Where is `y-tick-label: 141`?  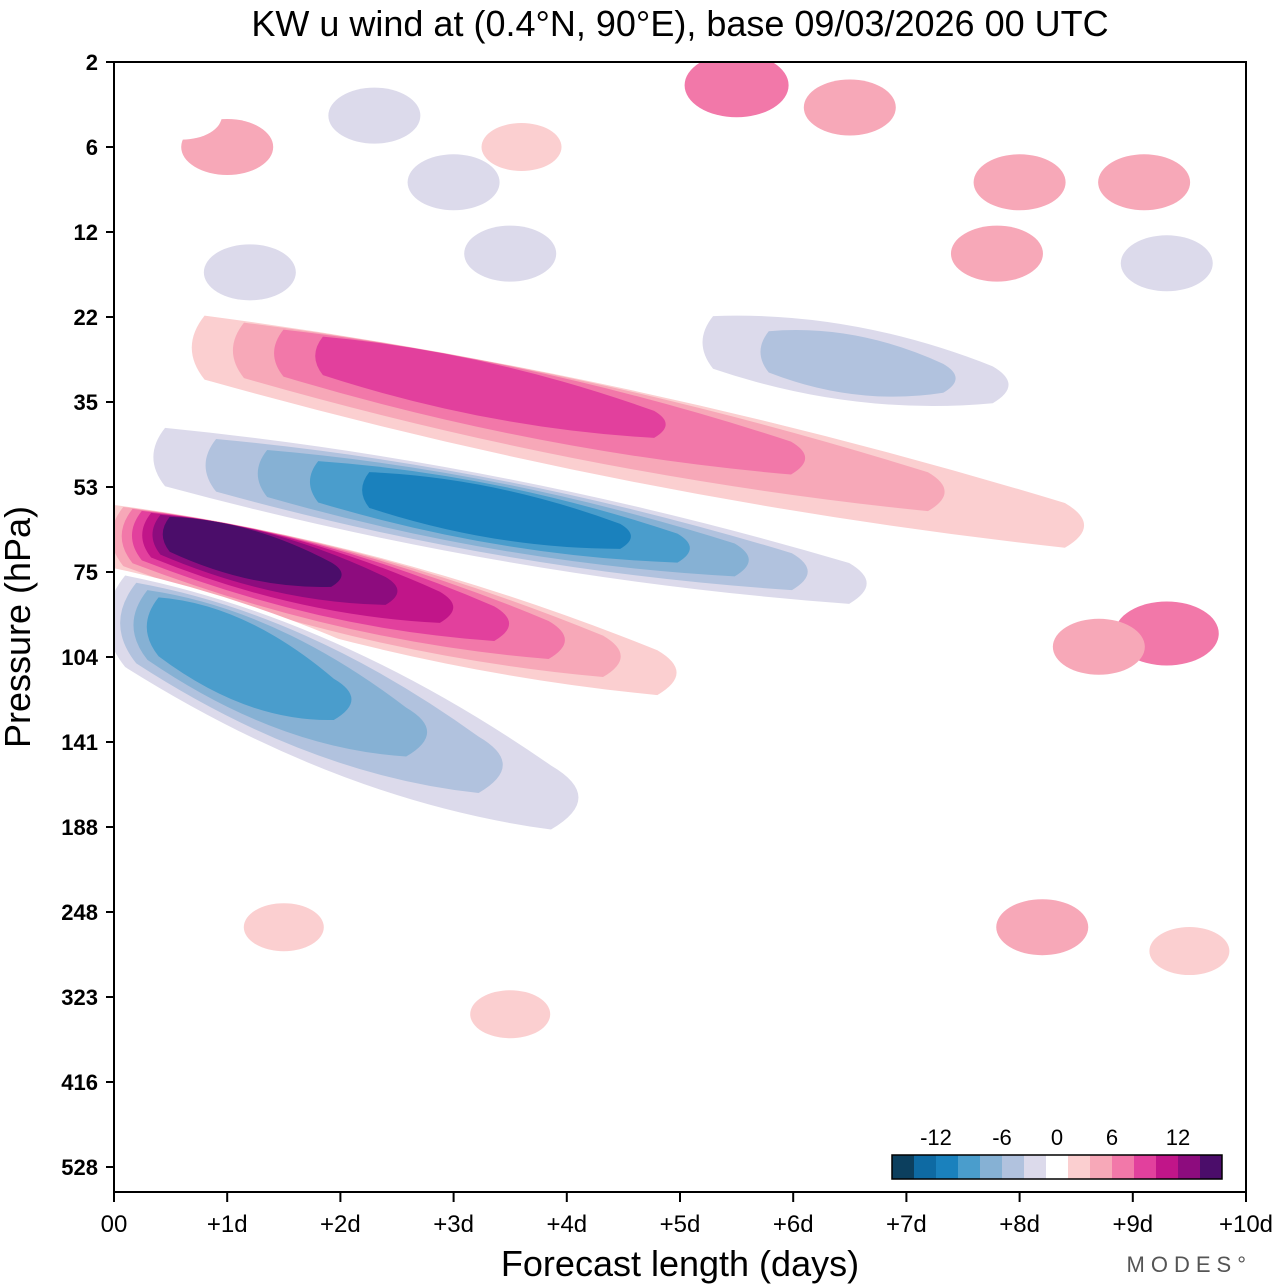
y-tick-label: 141 is located at coordinates (79, 742).